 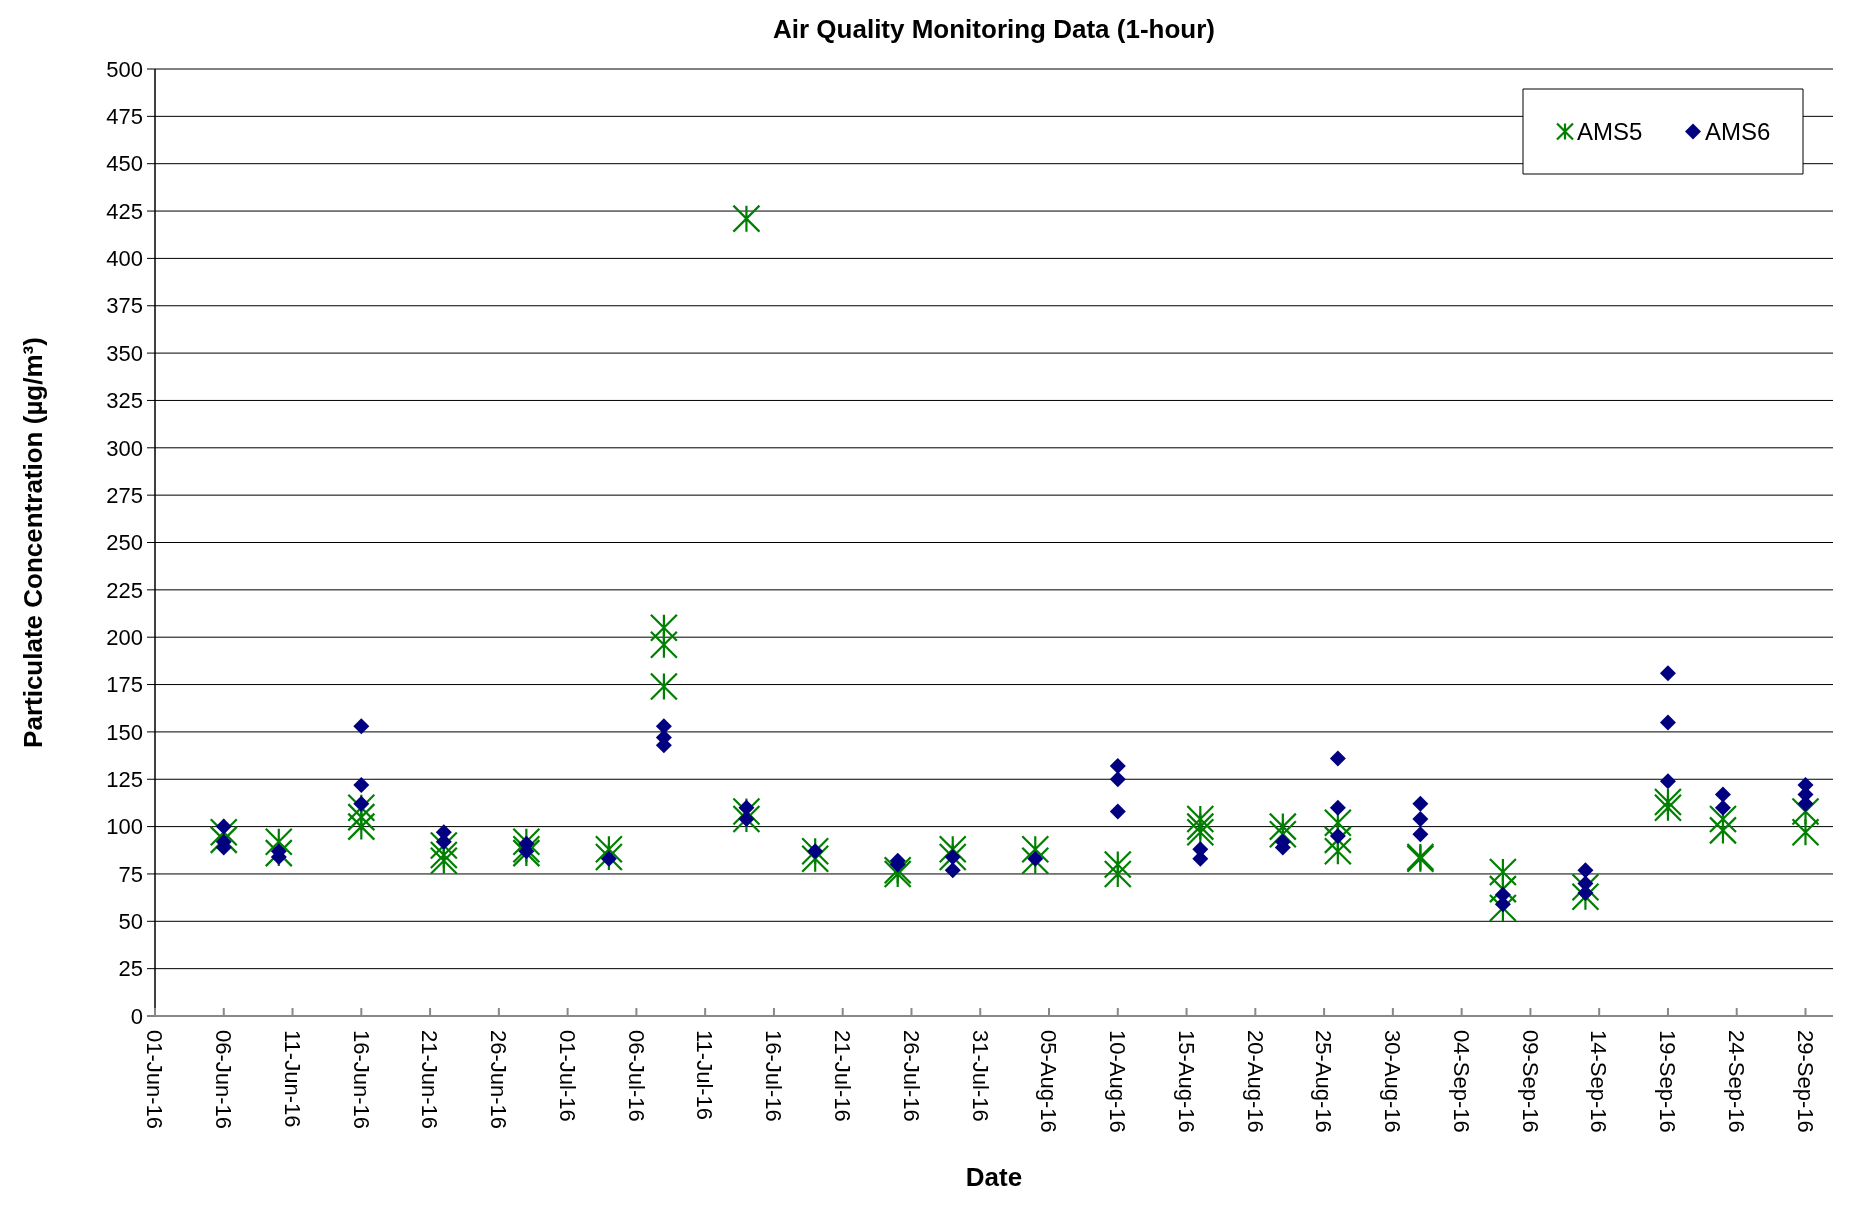 I want to click on x-tick-label: 21-Jun-16, so click(x=430, y=1080).